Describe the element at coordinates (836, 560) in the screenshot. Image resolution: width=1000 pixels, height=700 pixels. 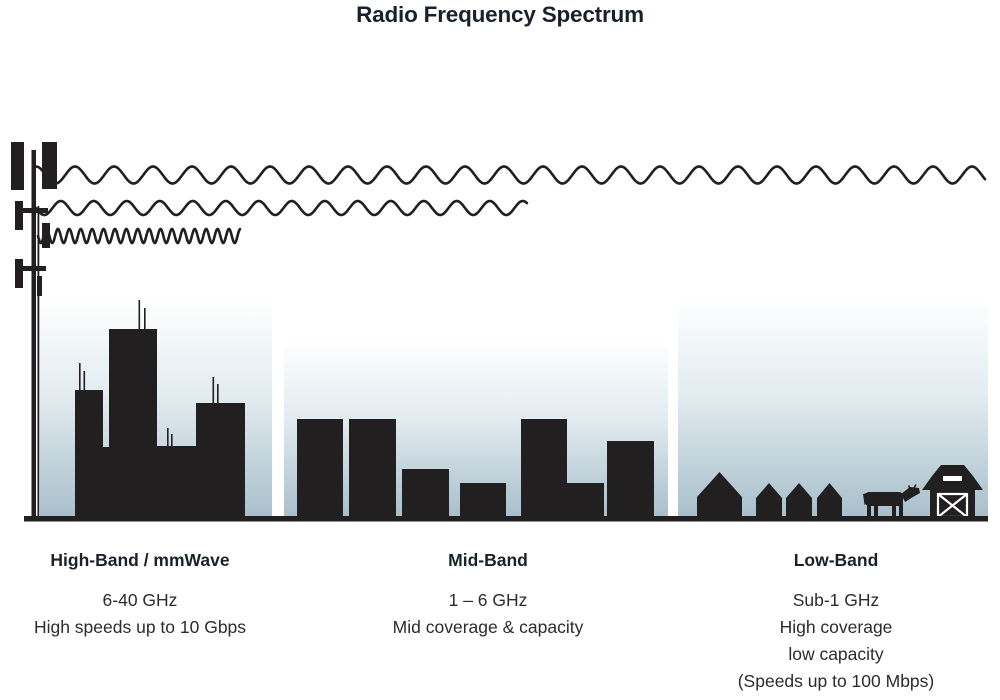
I see `low-band-title: Low-Band` at that location.